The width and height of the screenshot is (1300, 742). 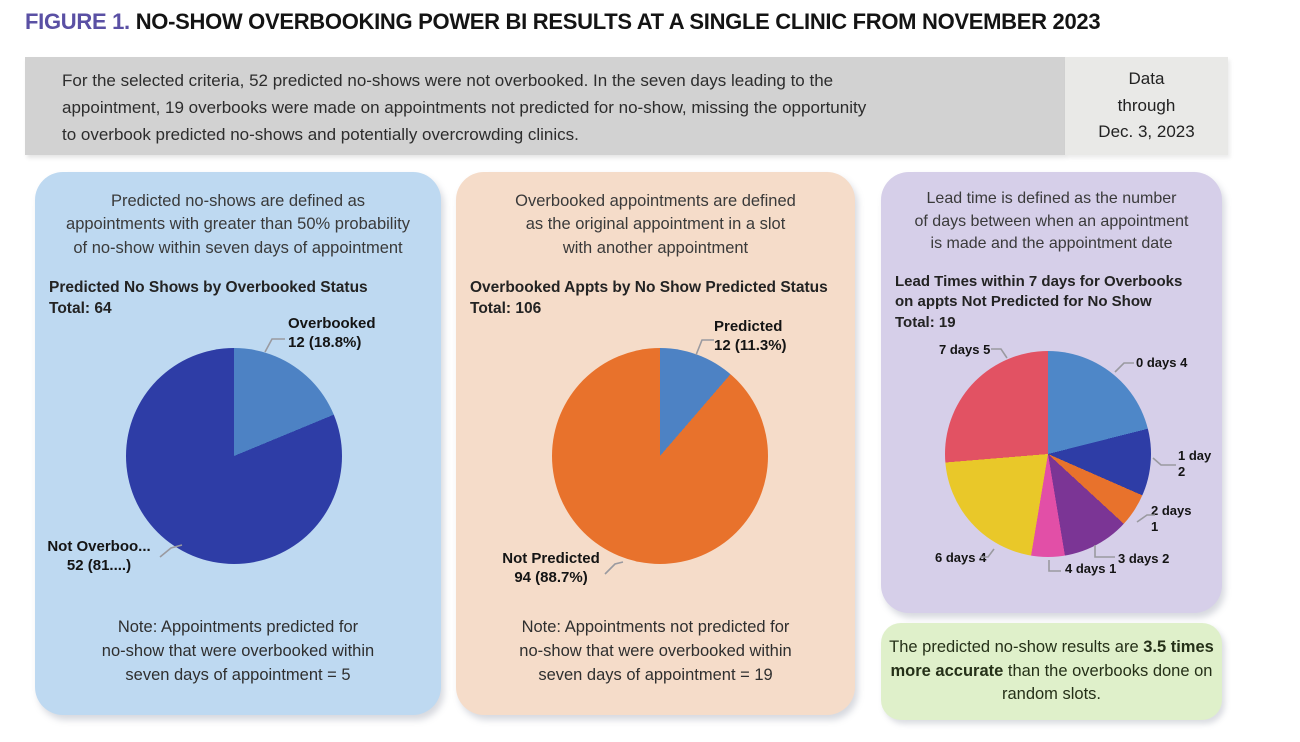 I want to click on pie-slice-label-7days: 7 days 5, so click(x=965, y=349).